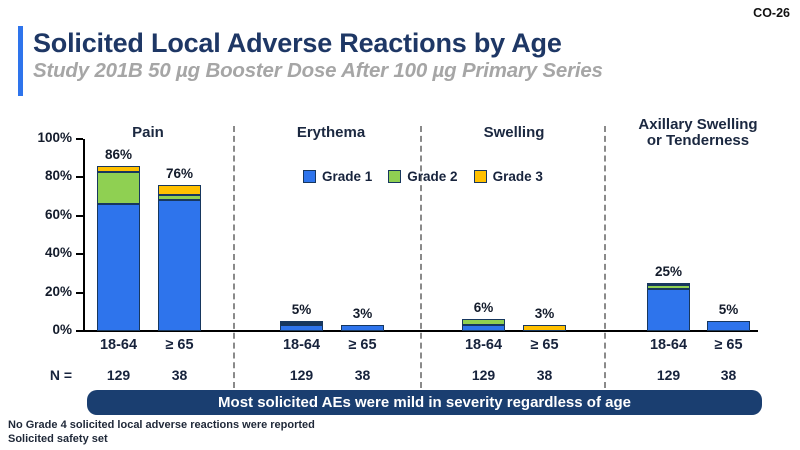 This screenshot has width=800, height=450. What do you see at coordinates (432, 176) in the screenshot?
I see `legend-label: Grade 2` at bounding box center [432, 176].